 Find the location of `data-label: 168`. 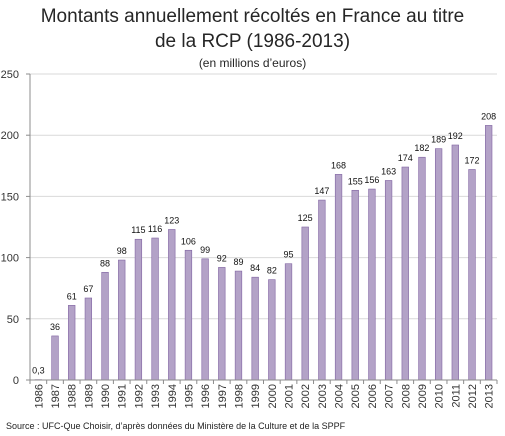

data-label: 168 is located at coordinates (338, 165).